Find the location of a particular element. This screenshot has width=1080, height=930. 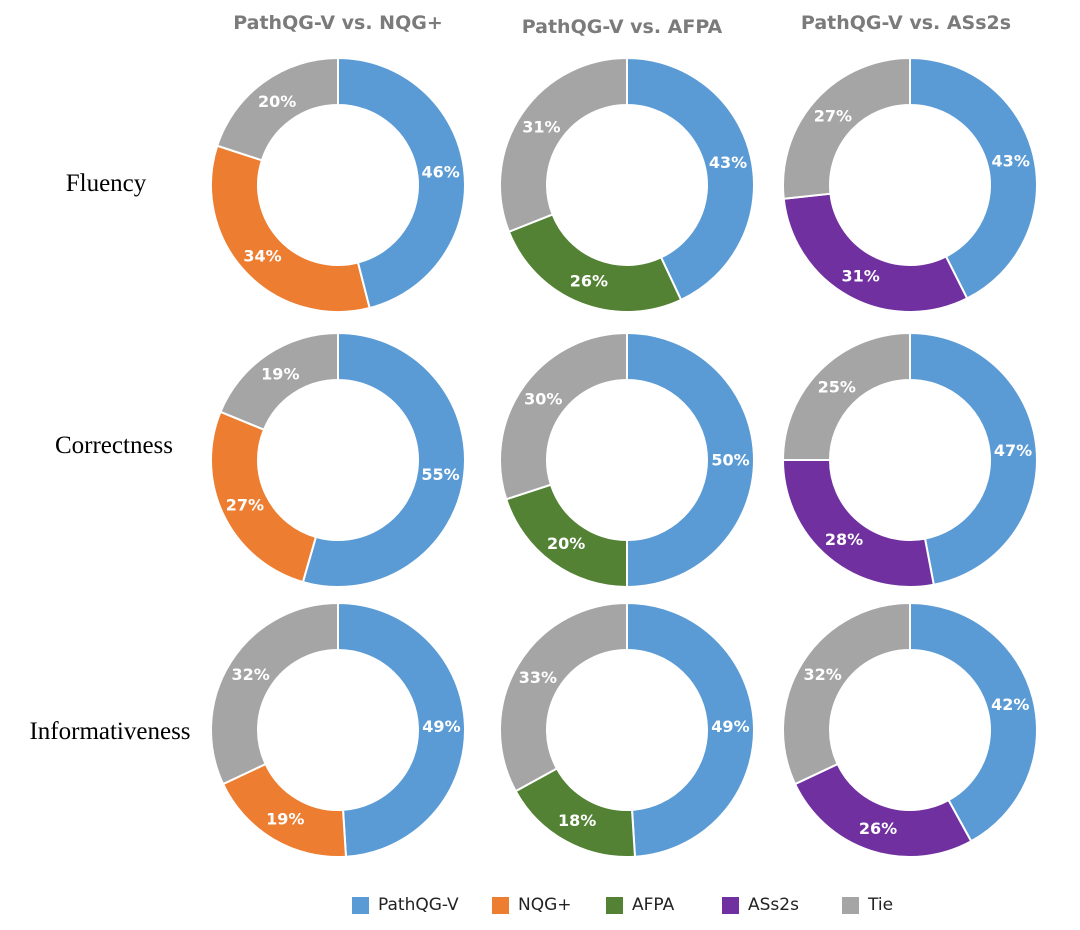

donut-fluency-ass2s: 43% 31% 27% is located at coordinates (910, 184).